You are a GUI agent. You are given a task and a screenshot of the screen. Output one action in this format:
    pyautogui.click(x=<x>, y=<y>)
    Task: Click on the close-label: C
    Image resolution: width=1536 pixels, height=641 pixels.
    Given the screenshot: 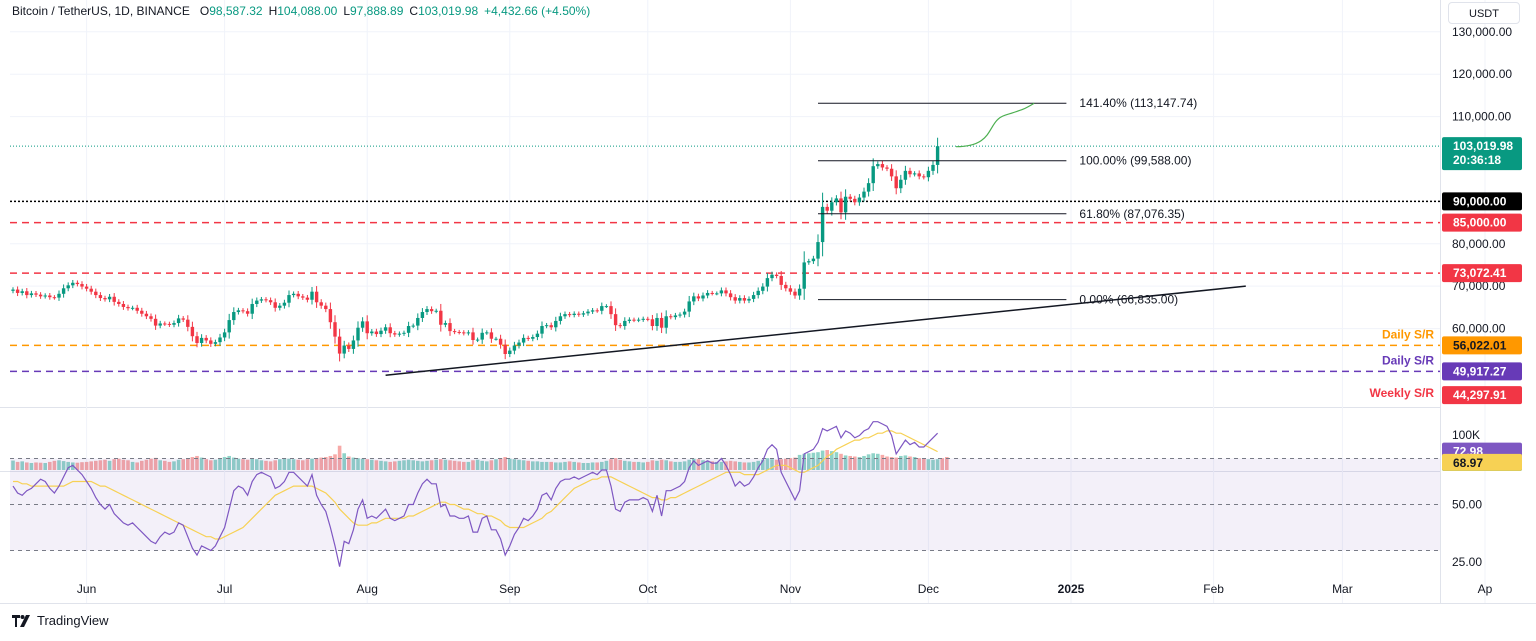 What is the action you would take?
    pyautogui.click(x=414, y=11)
    